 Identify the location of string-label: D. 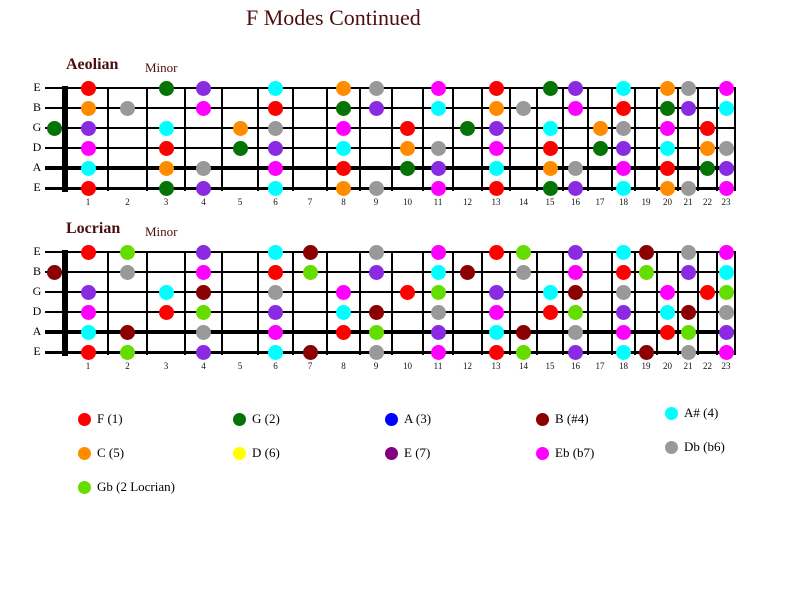
(37, 311).